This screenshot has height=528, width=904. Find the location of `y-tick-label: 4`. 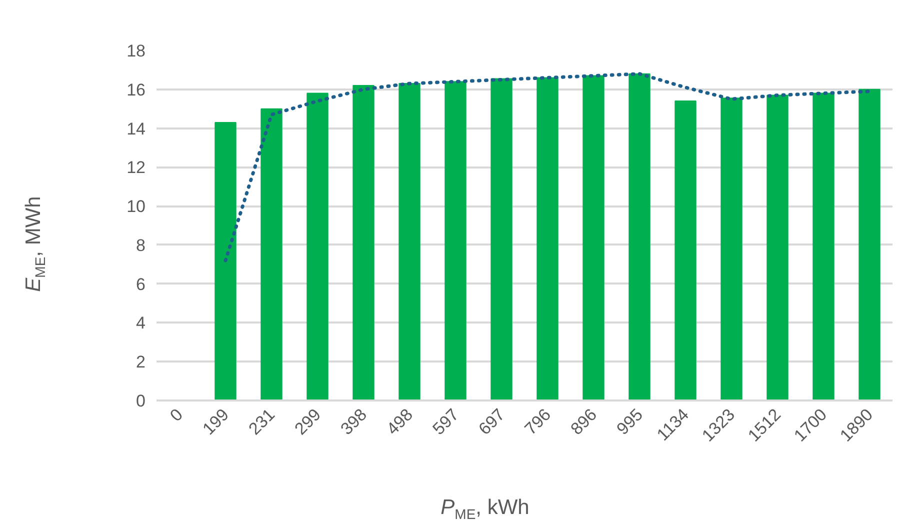

y-tick-label: 4 is located at coordinates (141, 323).